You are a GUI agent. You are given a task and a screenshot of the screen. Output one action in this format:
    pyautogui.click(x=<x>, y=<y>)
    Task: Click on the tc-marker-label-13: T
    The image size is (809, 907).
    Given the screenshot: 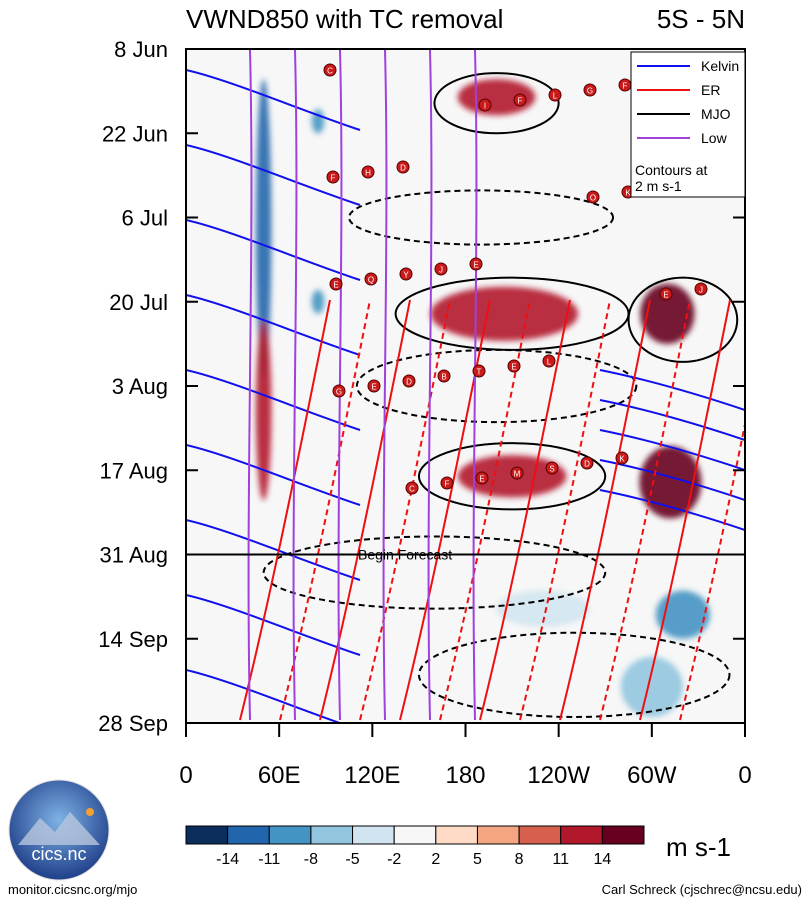 What is the action you would take?
    pyautogui.click(x=479, y=372)
    